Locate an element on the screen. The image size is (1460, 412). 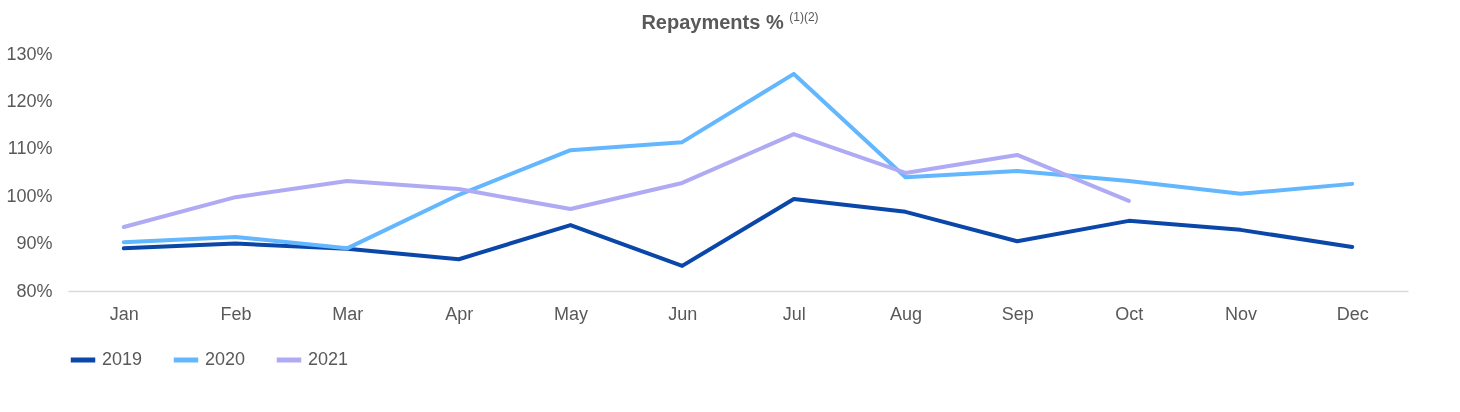
y-tick-label: 130% is located at coordinates (29, 53).